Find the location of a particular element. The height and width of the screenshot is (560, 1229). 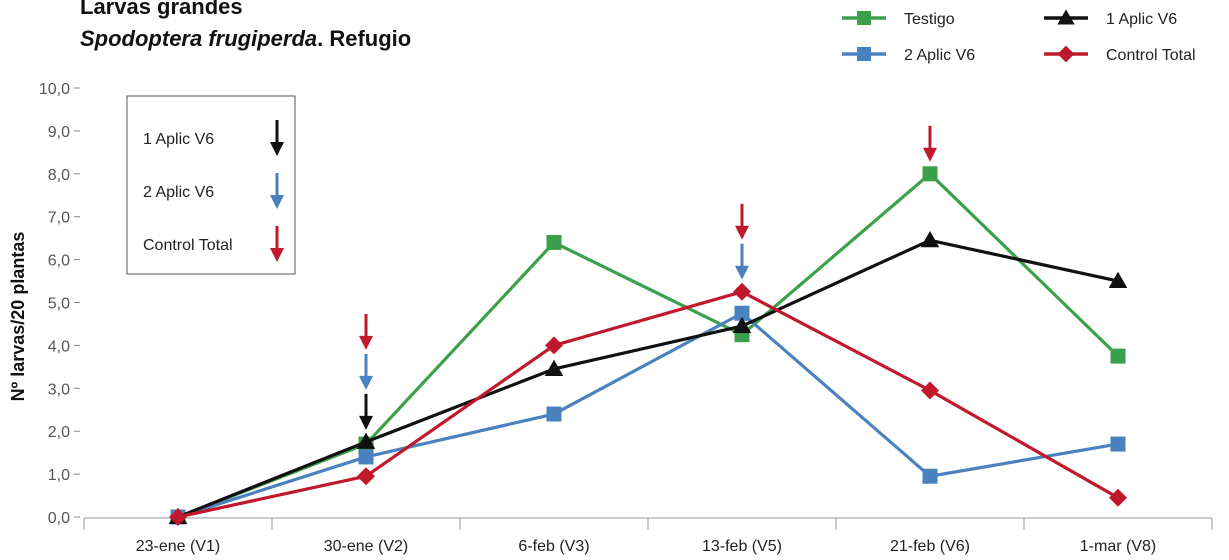

legend-item-control-total: Control Total is located at coordinates (1120, 54).